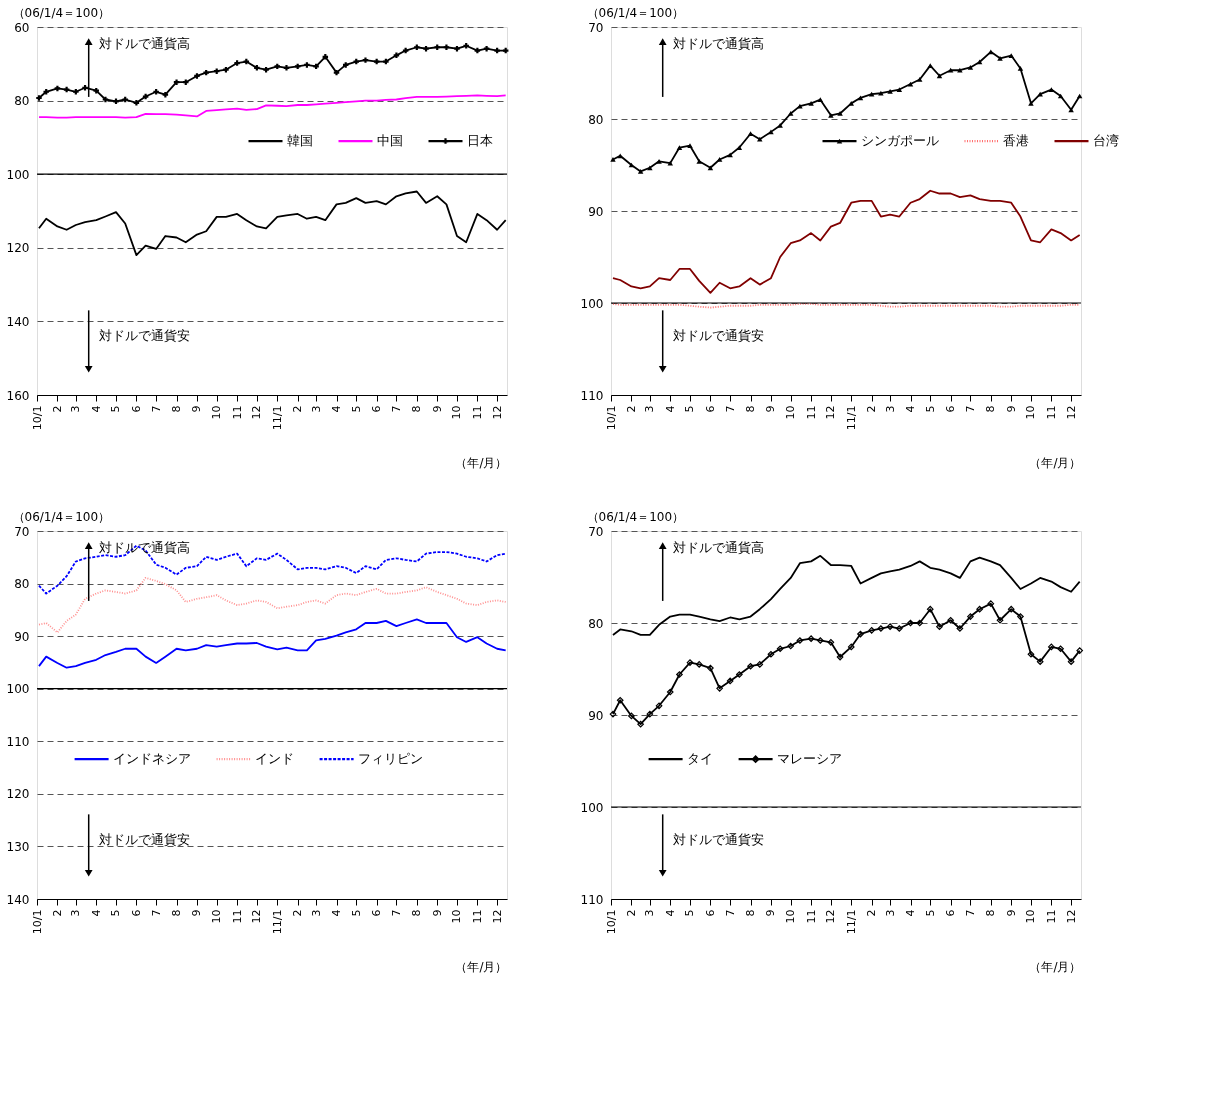 The height and width of the screenshot is (1093, 1224). Describe the element at coordinates (277, 922) in the screenshot. I see `x-tick-label: 11/1` at that location.